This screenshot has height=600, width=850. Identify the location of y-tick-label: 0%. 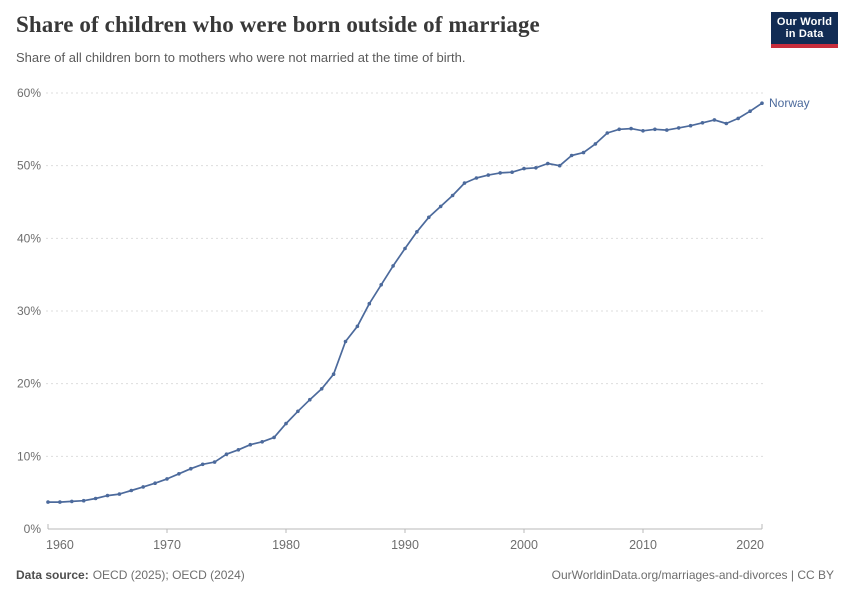
(33, 529).